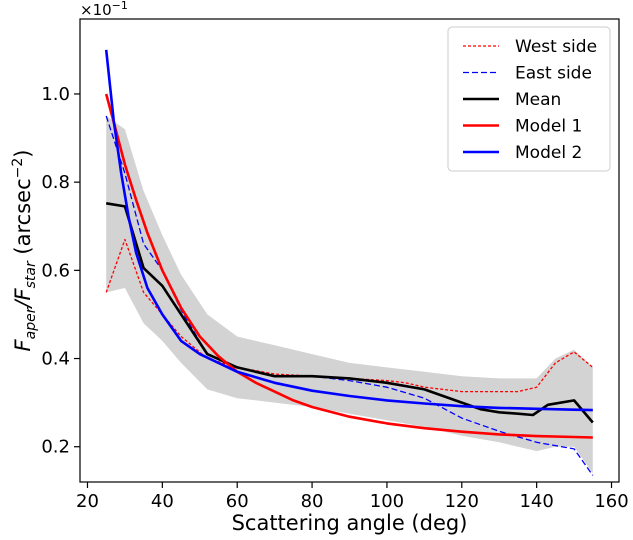 This screenshot has width=633, height=540. I want to click on y-axis: 0.2 0.4 0.6 0.8 1.0, so click(60, 271).